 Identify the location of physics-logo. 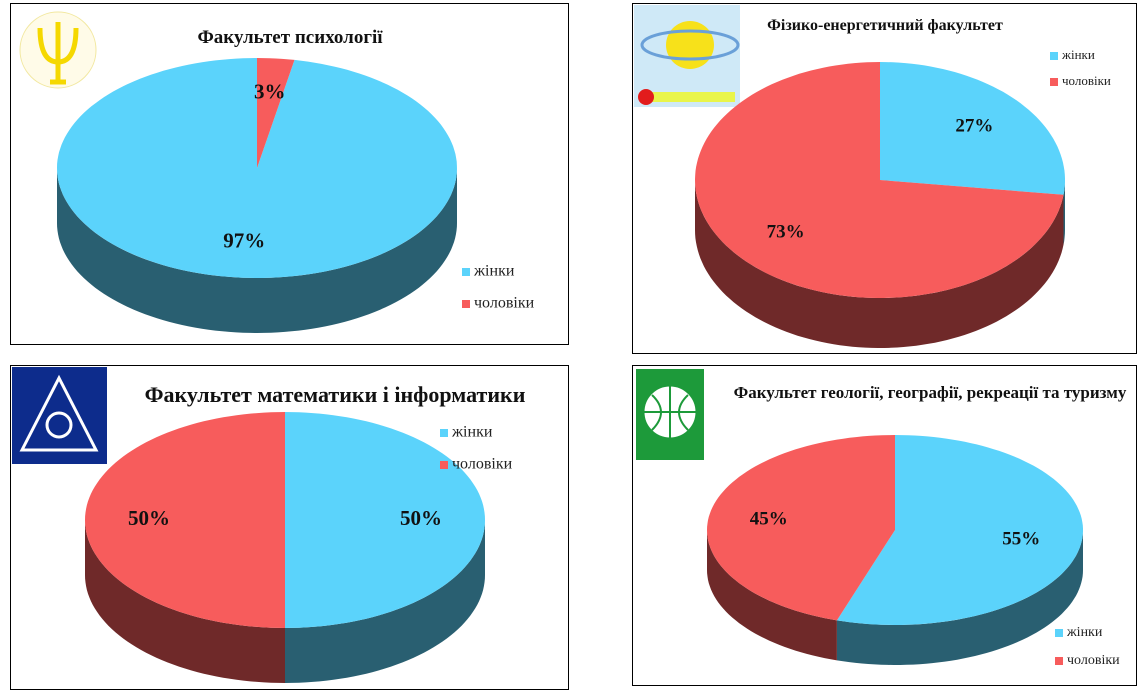
(687, 56).